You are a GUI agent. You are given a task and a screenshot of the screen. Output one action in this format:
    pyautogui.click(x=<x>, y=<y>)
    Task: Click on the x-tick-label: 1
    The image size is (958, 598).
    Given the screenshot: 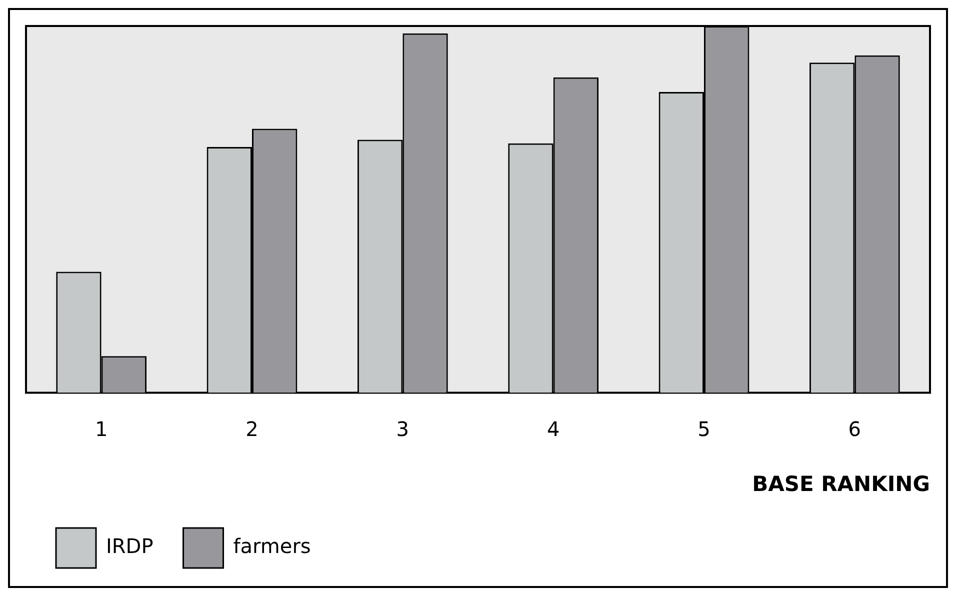 What is the action you would take?
    pyautogui.click(x=101, y=429)
    